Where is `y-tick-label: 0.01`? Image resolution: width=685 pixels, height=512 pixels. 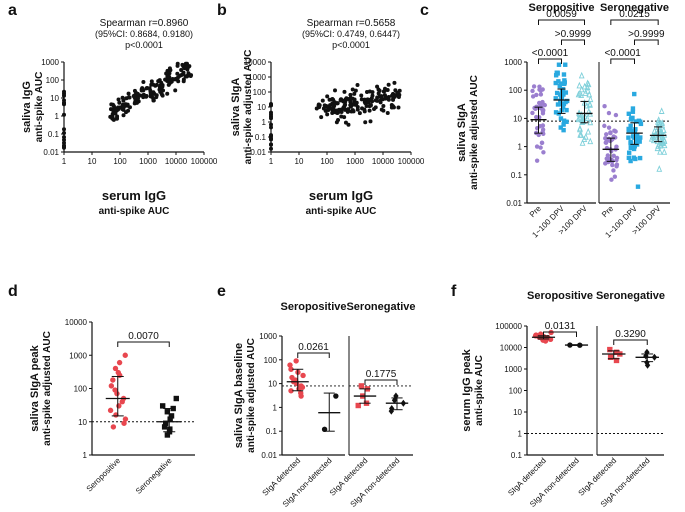 y-tick-label: 0.01 is located at coordinates (258, 152).